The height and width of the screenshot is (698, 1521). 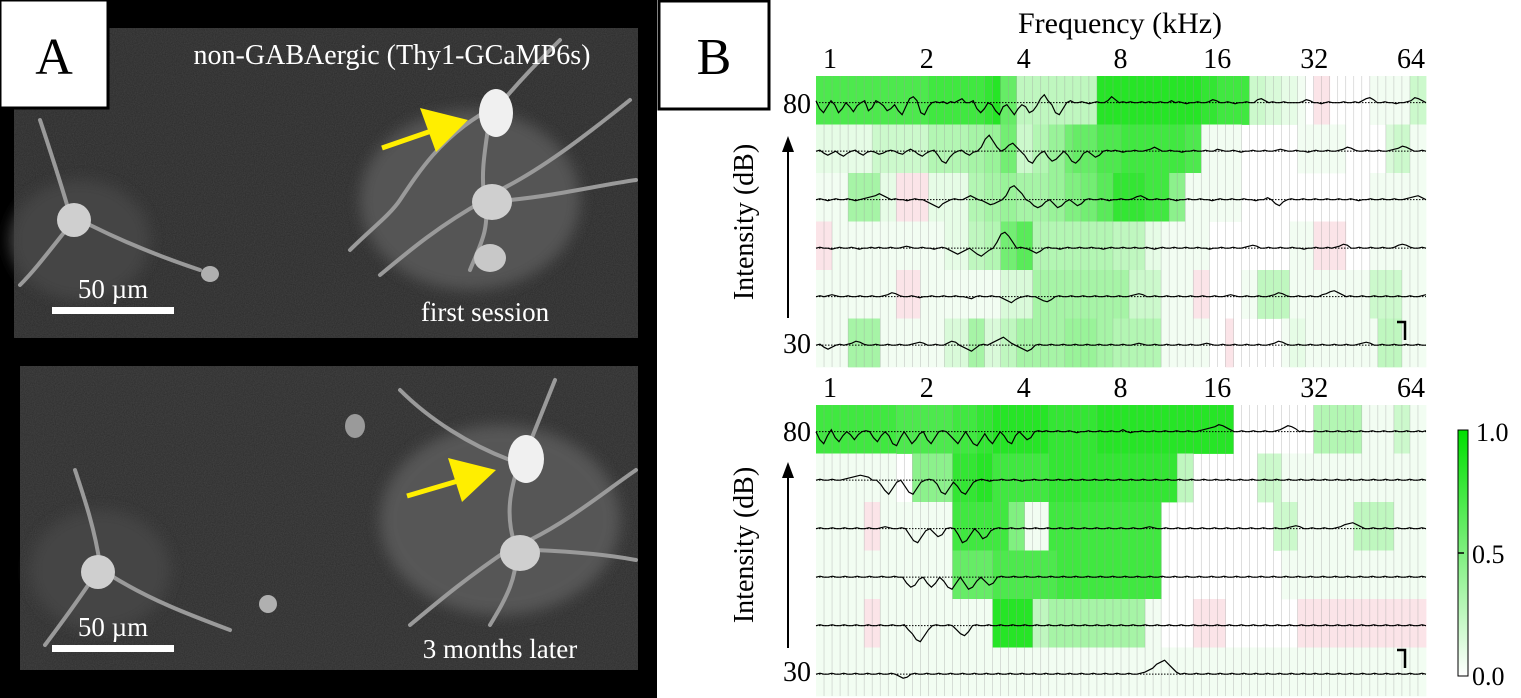 What do you see at coordinates (940, 672) in the screenshot?
I see `heat-cell-r5-c15` at bounding box center [940, 672].